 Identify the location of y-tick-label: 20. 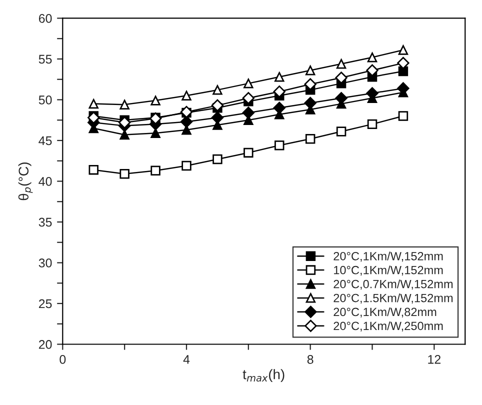
(45, 344).